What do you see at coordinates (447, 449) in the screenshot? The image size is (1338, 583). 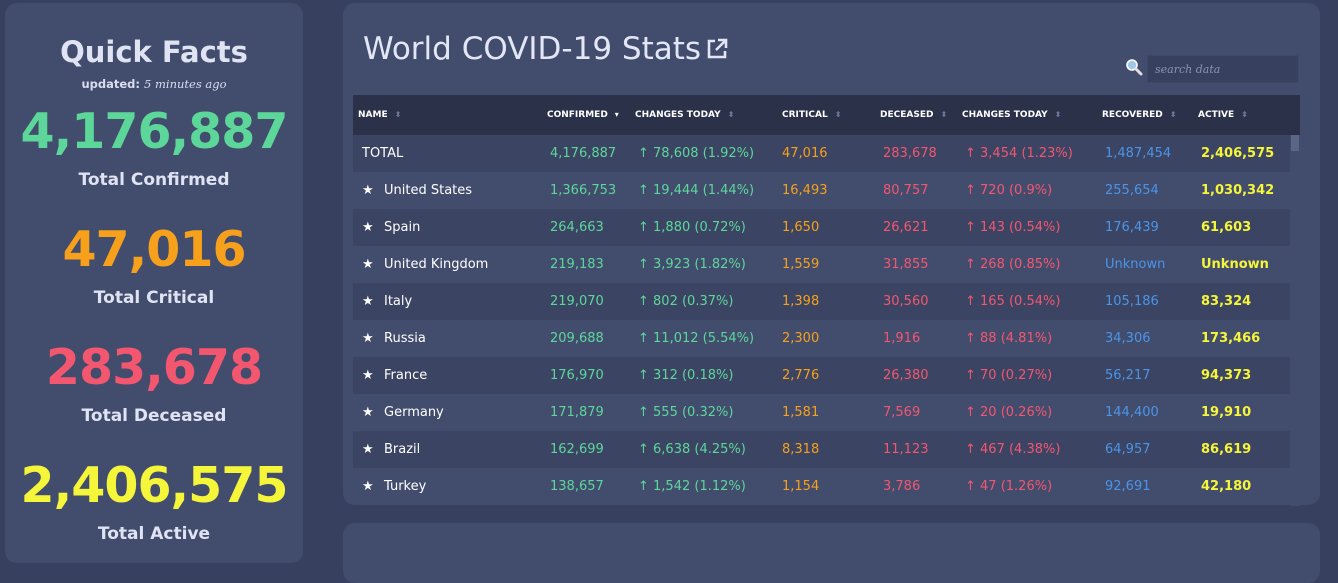 I see `country-name-cell: ★ Brazil` at bounding box center [447, 449].